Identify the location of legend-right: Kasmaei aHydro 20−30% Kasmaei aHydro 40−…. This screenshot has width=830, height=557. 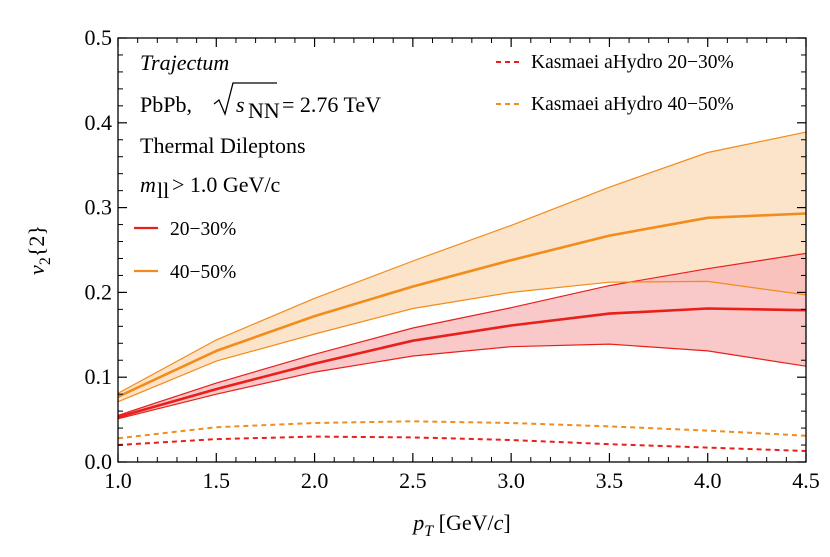
(615, 83).